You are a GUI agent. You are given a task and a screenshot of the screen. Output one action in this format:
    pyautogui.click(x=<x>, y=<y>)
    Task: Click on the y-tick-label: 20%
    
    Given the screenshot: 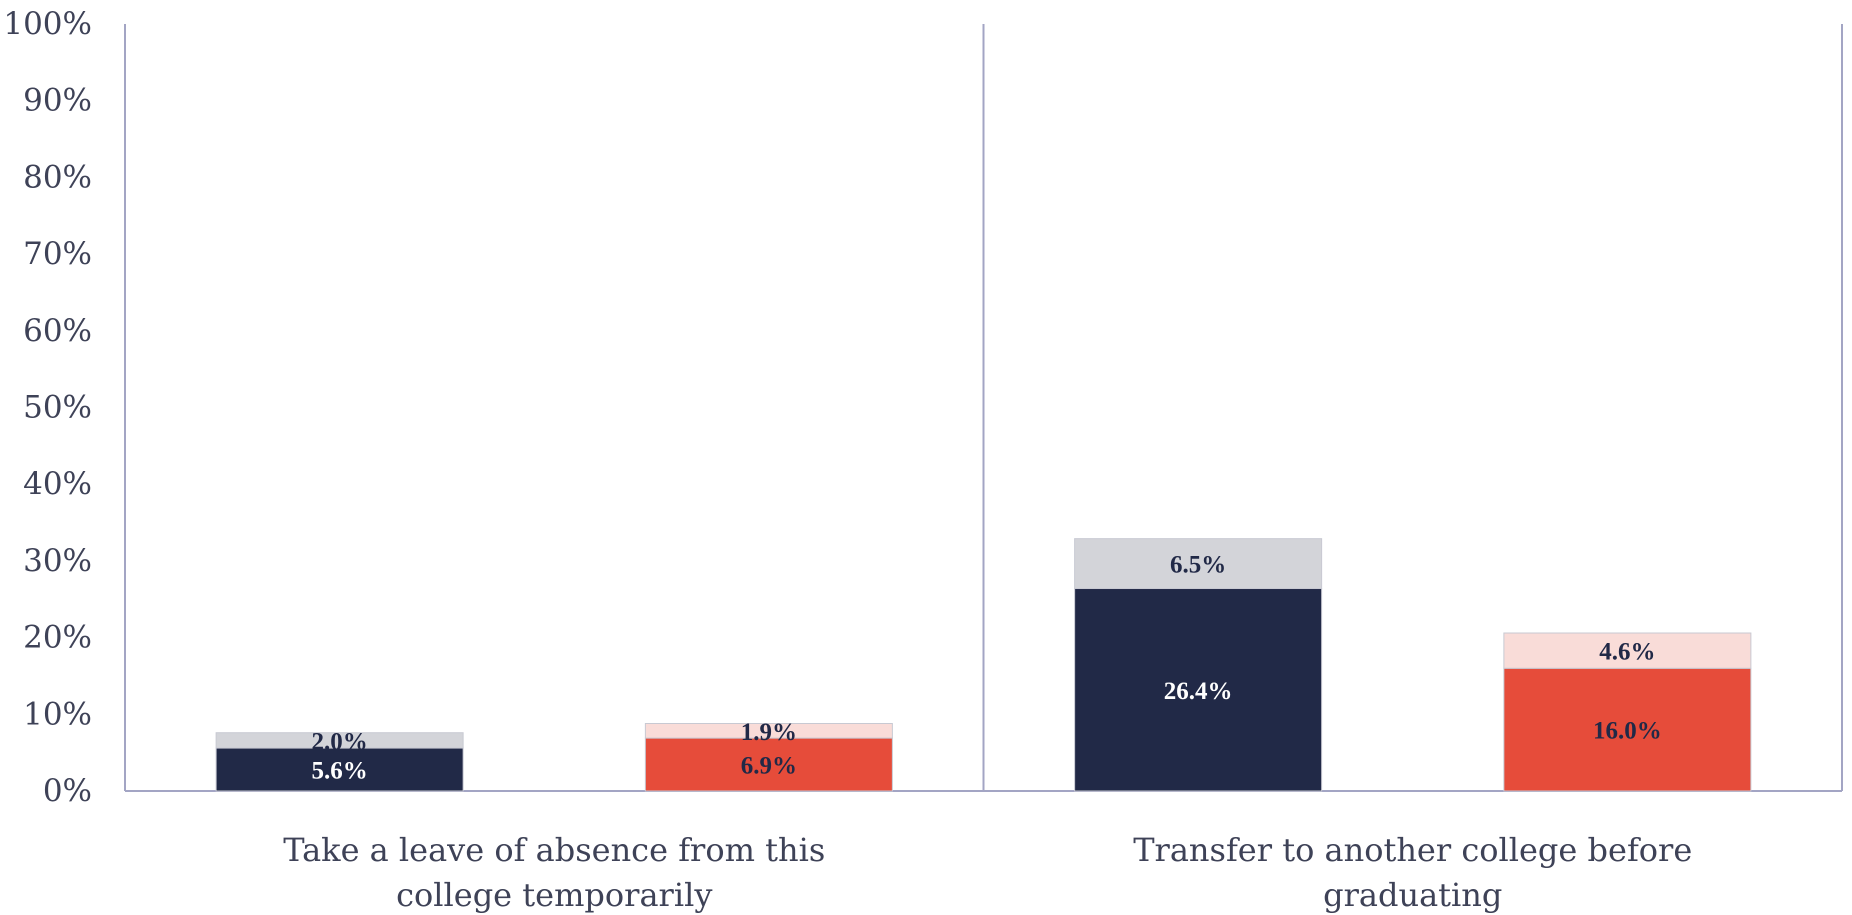 What is the action you would take?
    pyautogui.click(x=57, y=638)
    